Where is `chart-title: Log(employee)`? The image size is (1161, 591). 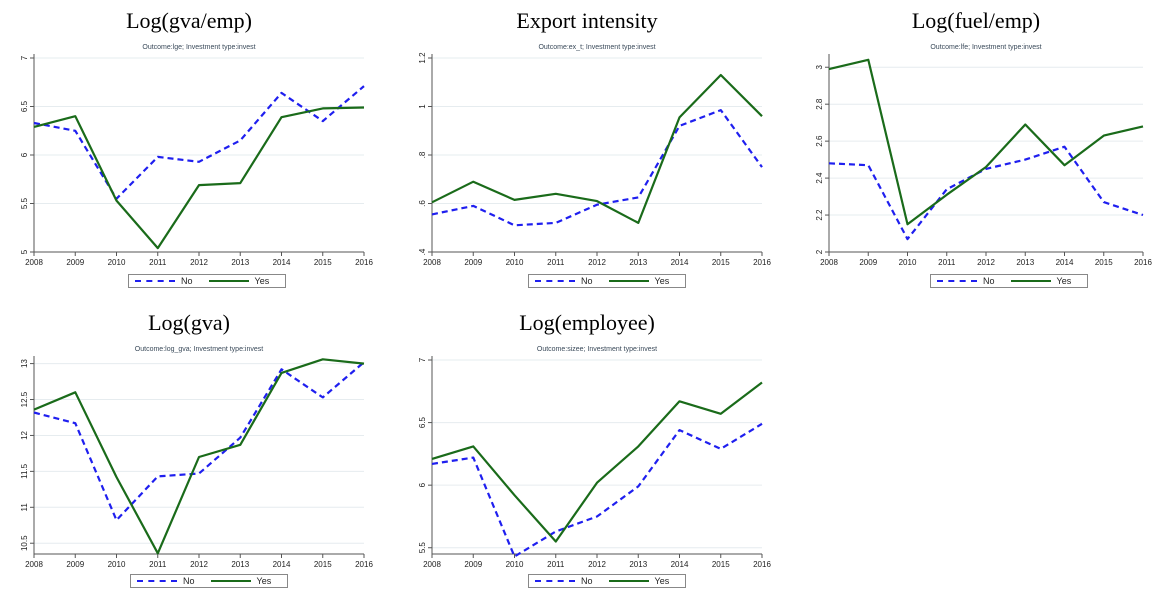
chart-title: Log(employee) is located at coordinates (587, 322).